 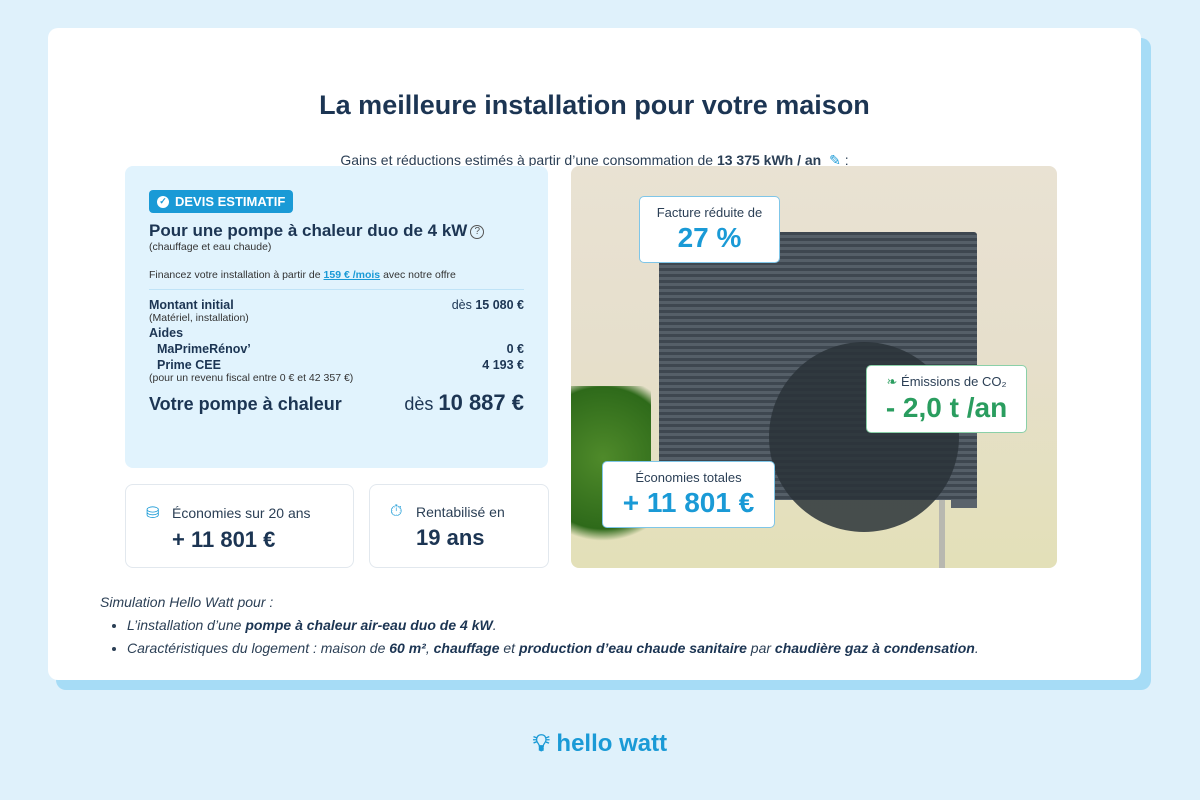 I want to click on stat-label: Économies sur 20 ans, so click(x=241, y=513).